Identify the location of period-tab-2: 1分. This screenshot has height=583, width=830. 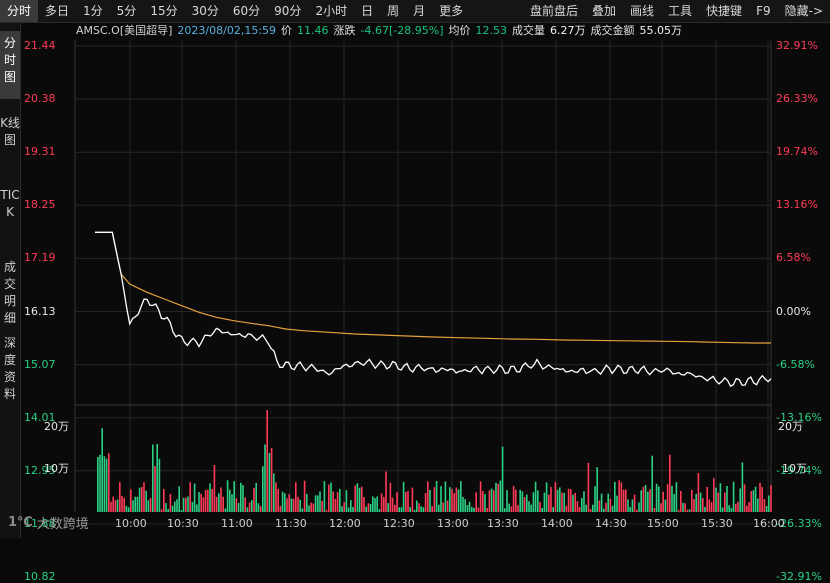
(93, 11).